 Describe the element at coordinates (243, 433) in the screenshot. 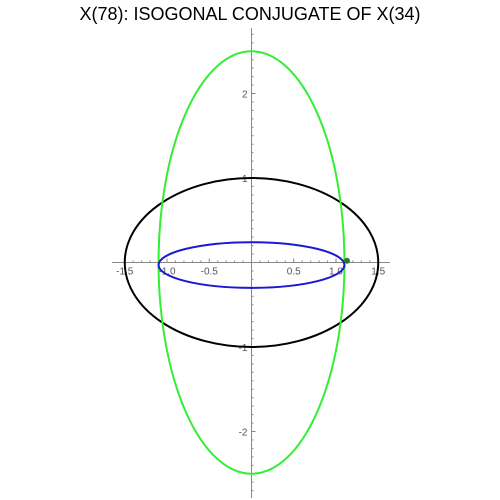

I see `y-tick-label: -2` at that location.